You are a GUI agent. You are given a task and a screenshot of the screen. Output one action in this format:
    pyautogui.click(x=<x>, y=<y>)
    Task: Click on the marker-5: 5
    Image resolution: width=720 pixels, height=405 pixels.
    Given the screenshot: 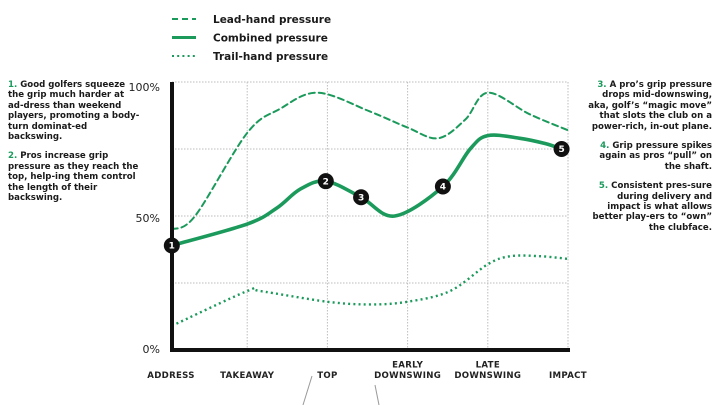 What is the action you would take?
    pyautogui.click(x=561, y=149)
    